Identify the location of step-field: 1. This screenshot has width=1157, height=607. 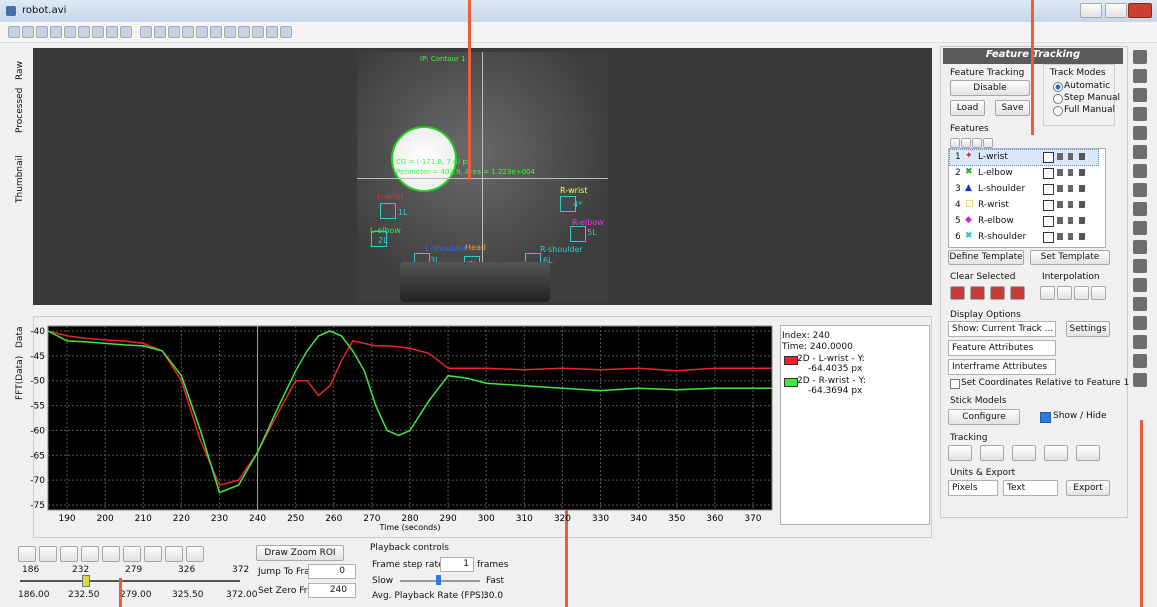
(457, 564).